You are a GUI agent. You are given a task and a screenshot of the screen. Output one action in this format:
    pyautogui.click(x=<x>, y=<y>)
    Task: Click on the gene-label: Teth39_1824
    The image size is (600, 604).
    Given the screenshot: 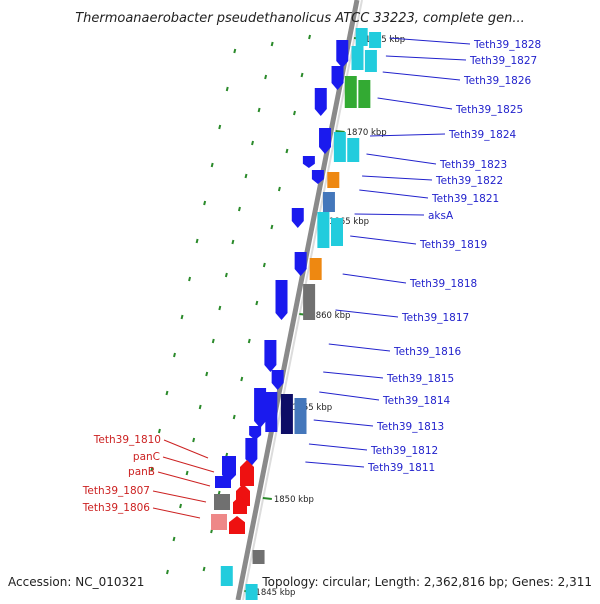 What is the action you would take?
    pyautogui.click(x=482, y=135)
    